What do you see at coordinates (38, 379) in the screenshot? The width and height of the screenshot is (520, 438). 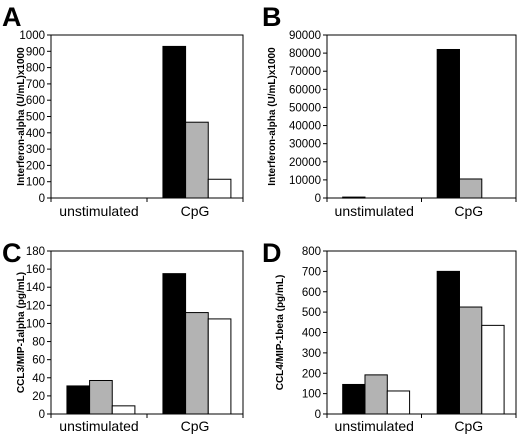 I see `y-tick-label: 40` at bounding box center [38, 379].